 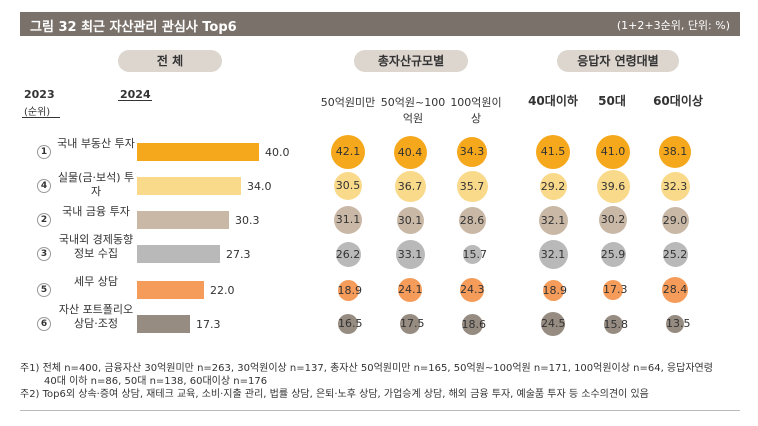 I want to click on group-bubble: 33.1, so click(x=410, y=254).